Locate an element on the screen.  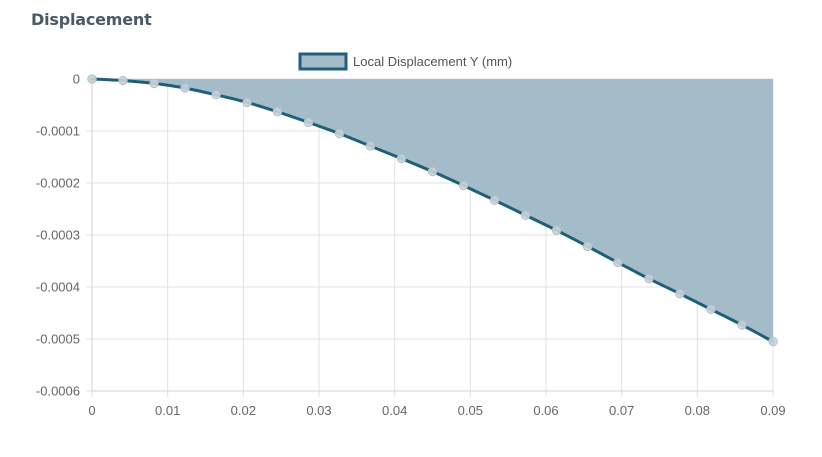
x-tick-label: 0.01 is located at coordinates (167, 410).